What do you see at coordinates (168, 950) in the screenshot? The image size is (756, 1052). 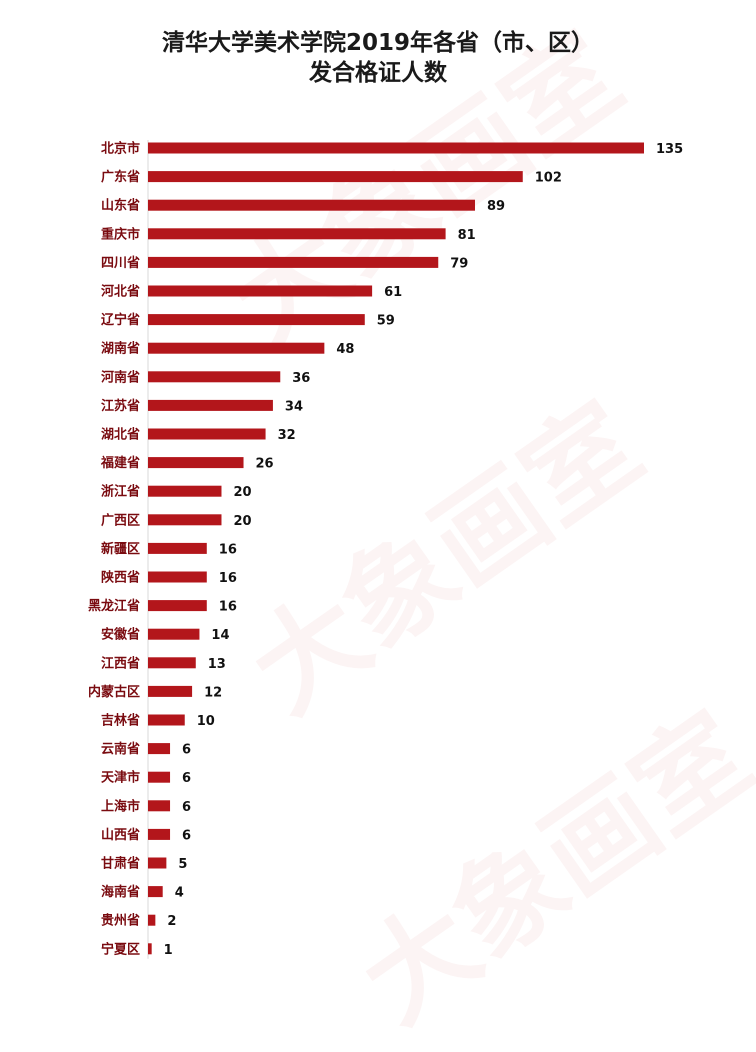 I see `value-label: 1` at bounding box center [168, 950].